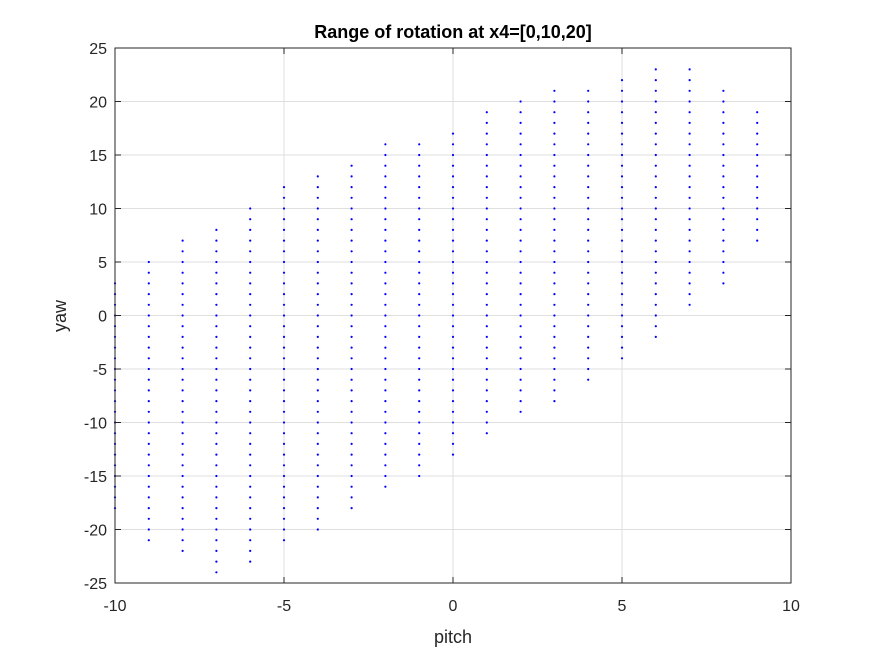  I want to click on y-tick-labels: 25 20 15 10 5 0 -5 -10 -15 -20 -25, so click(95, 317).